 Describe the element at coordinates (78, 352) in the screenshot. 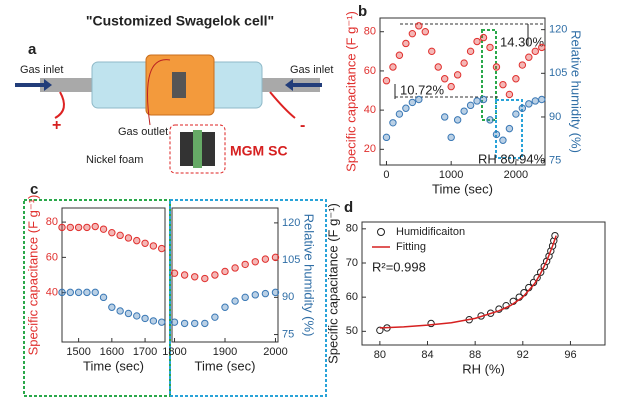

I see `x-tick-label: 1500` at that location.